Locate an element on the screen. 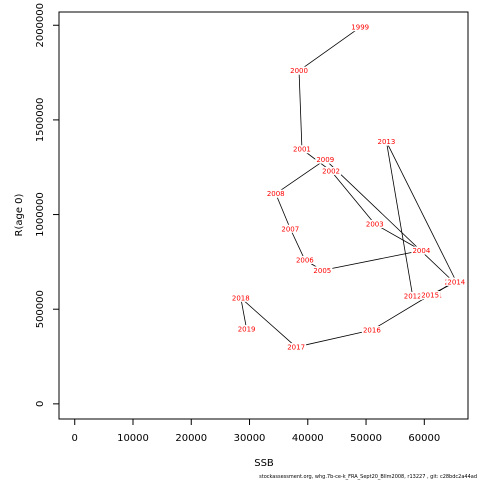 This screenshot has width=480, height=480. x-tick-label: 30000 is located at coordinates (250, 438).